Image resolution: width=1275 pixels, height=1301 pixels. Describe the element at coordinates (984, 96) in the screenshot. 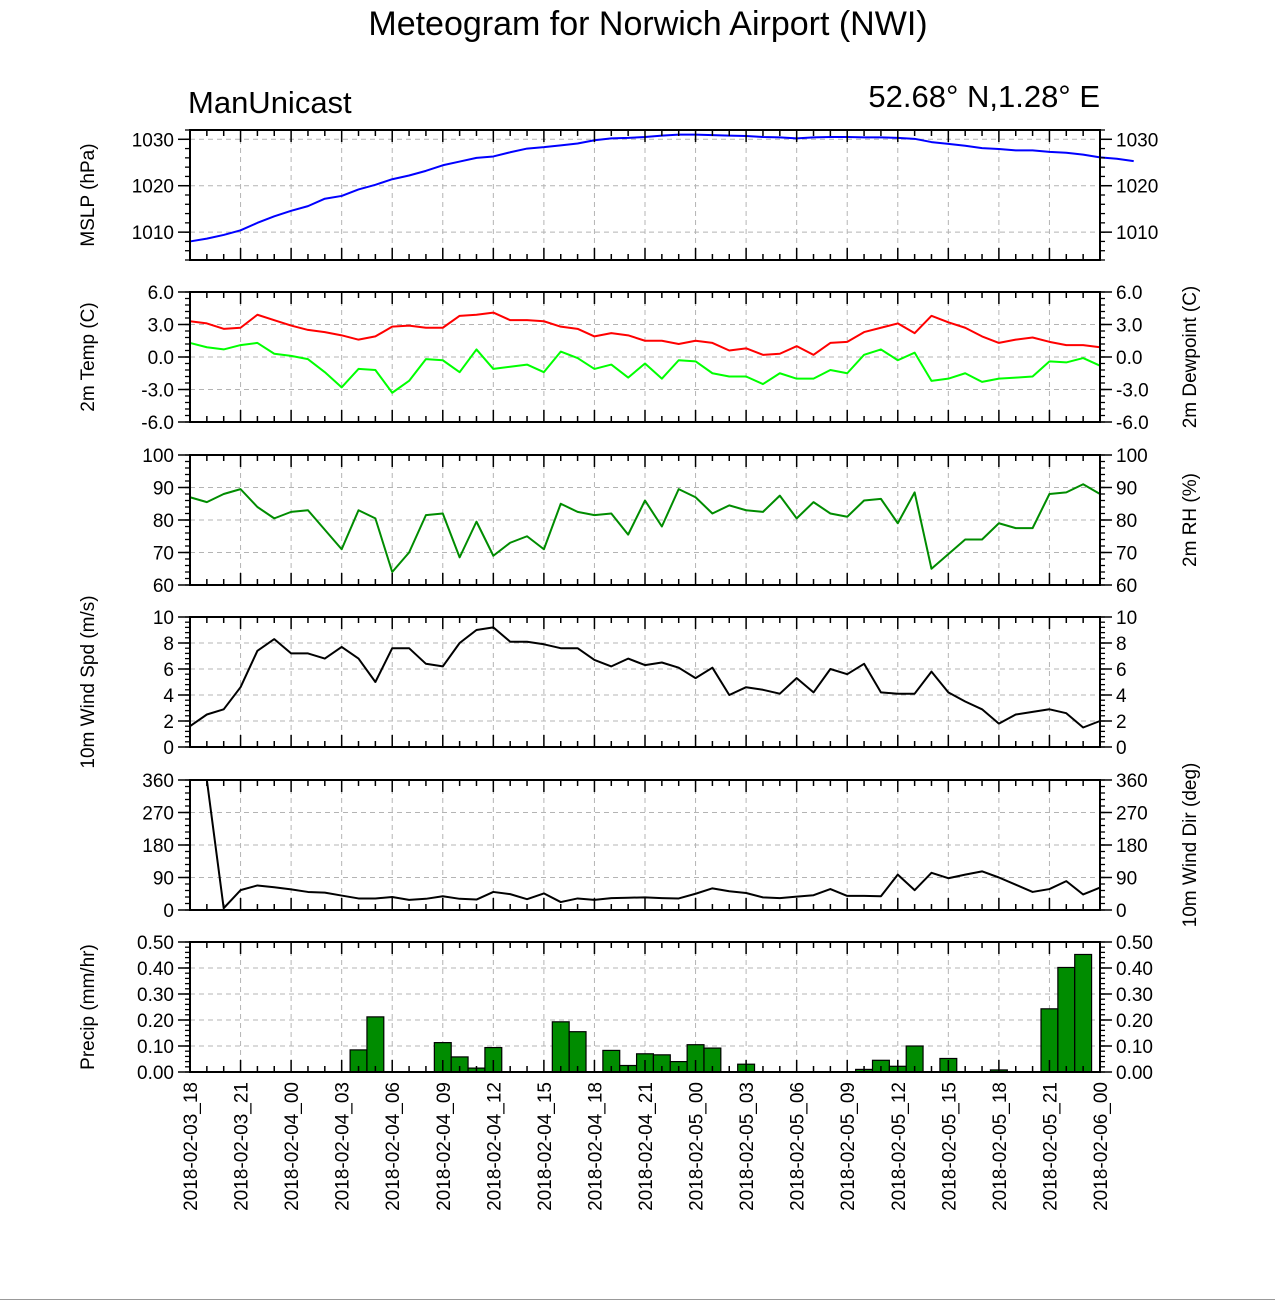

I see `location-label: 52.68° N,1.28° E` at that location.